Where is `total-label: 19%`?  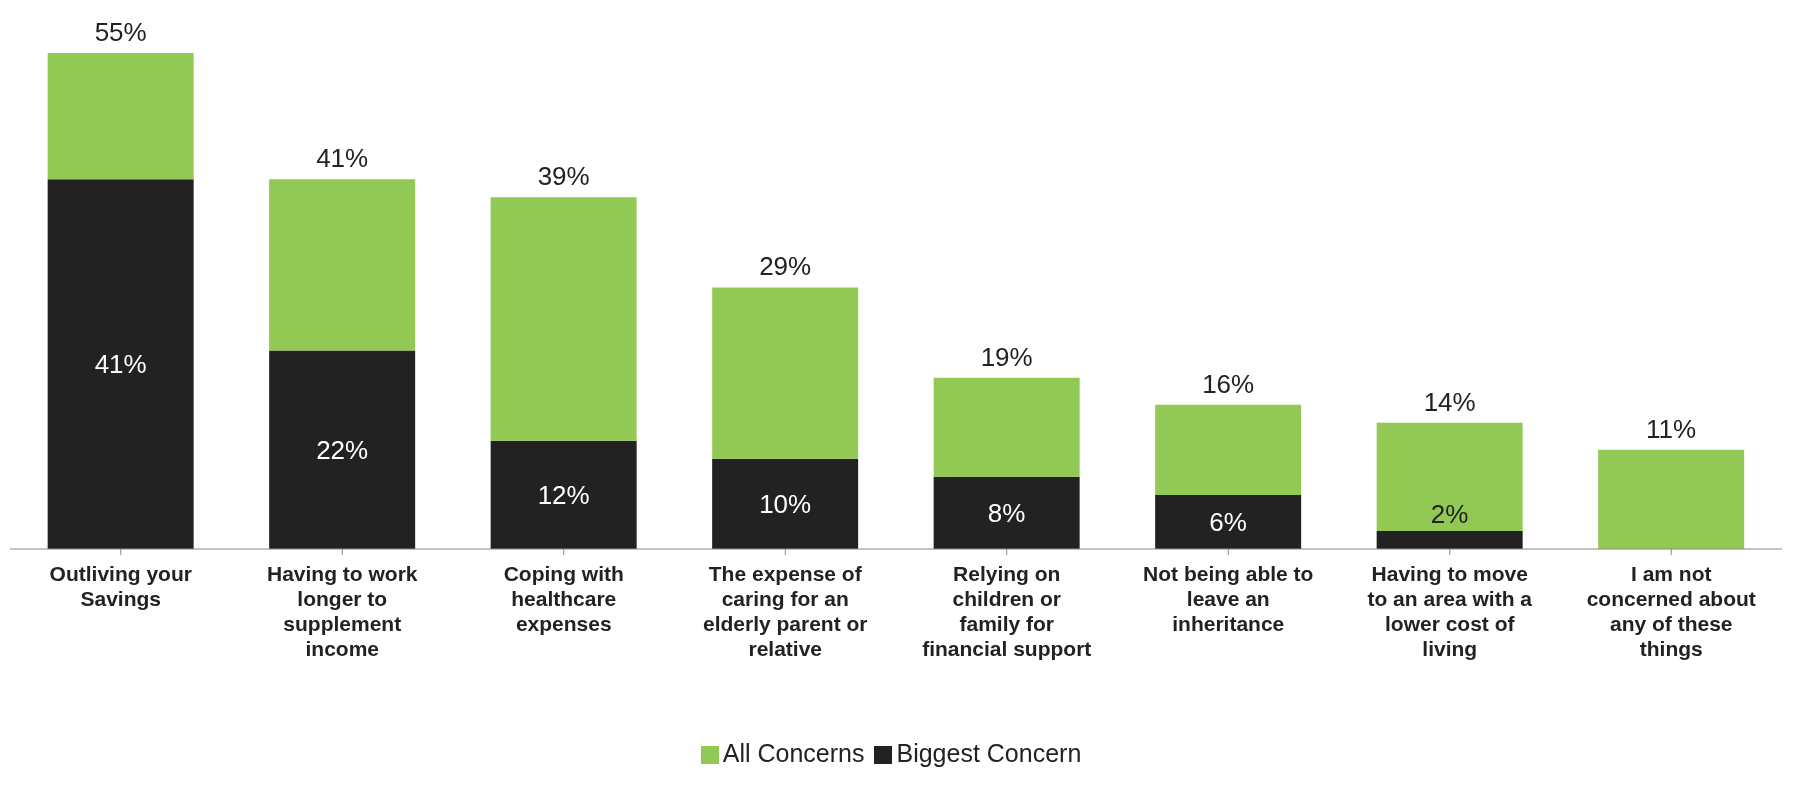 total-label: 19% is located at coordinates (1006, 356).